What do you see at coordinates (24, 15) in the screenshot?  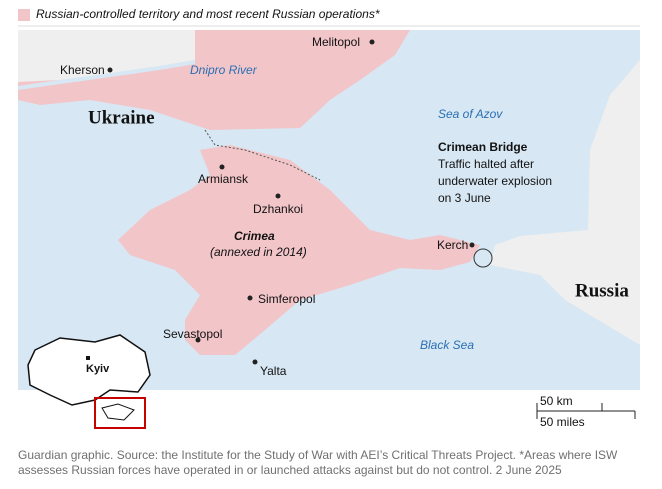 I see `legend-swatch` at bounding box center [24, 15].